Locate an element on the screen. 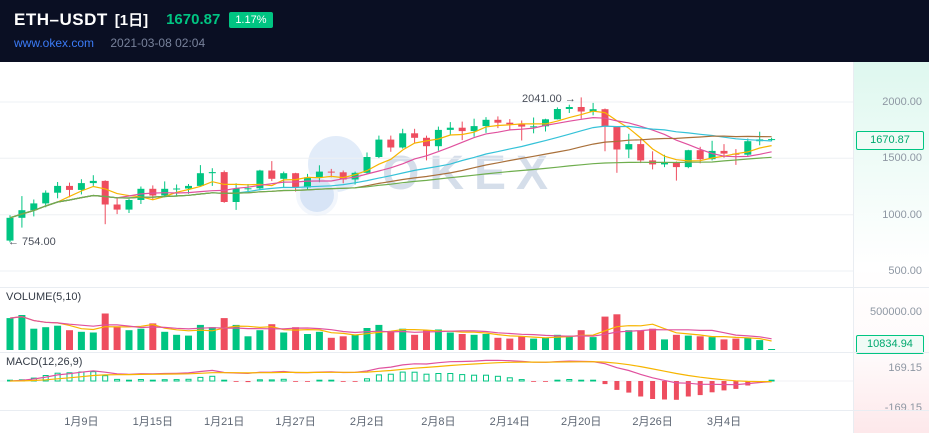 Image resolution: width=929 pixels, height=433 pixels. macd-axis-max-label: 169.15 is located at coordinates (905, 368).